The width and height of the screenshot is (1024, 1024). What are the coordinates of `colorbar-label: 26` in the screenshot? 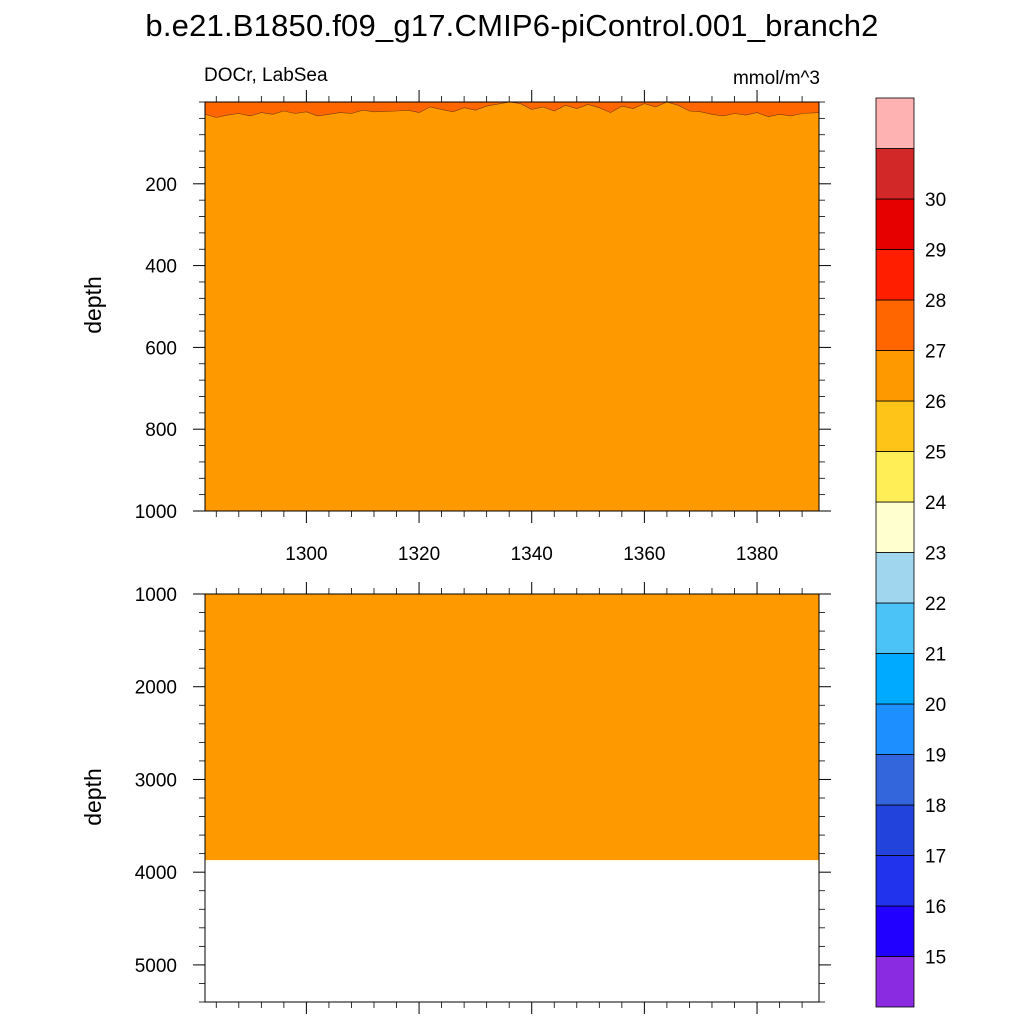 It's located at (935, 402).